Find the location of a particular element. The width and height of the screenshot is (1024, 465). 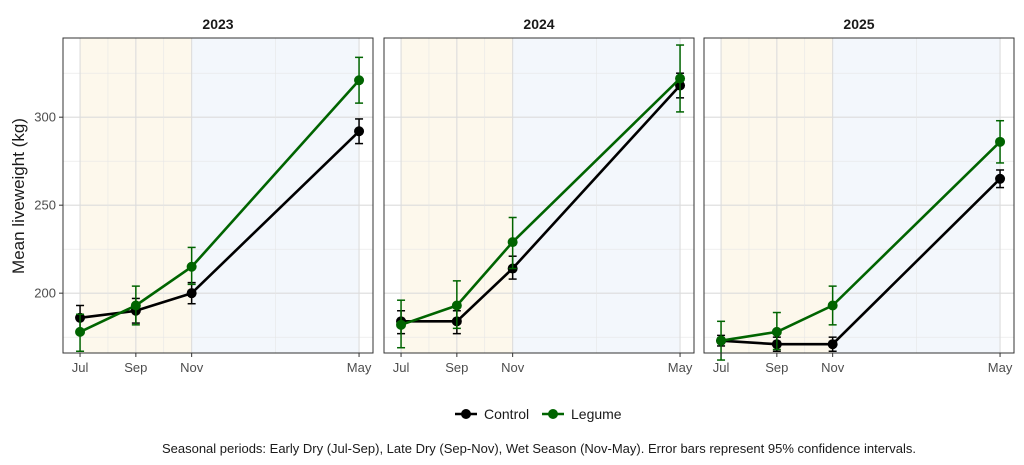

series-legume is located at coordinates (861, 240).